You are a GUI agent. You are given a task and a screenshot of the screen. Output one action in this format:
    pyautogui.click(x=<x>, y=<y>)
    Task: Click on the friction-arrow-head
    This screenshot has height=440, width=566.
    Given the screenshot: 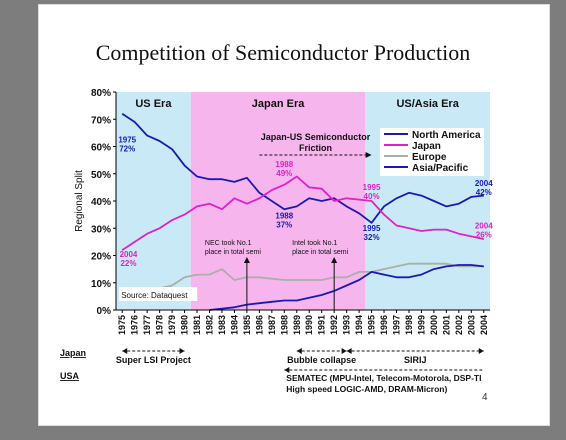 What is the action you would take?
    pyautogui.click(x=368, y=155)
    